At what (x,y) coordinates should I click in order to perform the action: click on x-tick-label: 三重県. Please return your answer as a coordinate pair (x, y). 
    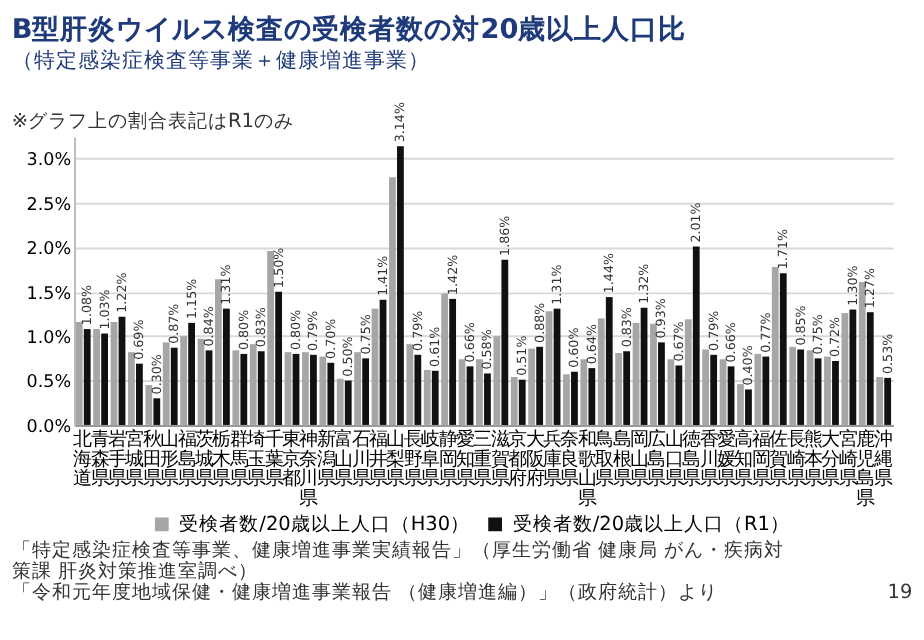
    Looking at the image, I should click on (483, 460).